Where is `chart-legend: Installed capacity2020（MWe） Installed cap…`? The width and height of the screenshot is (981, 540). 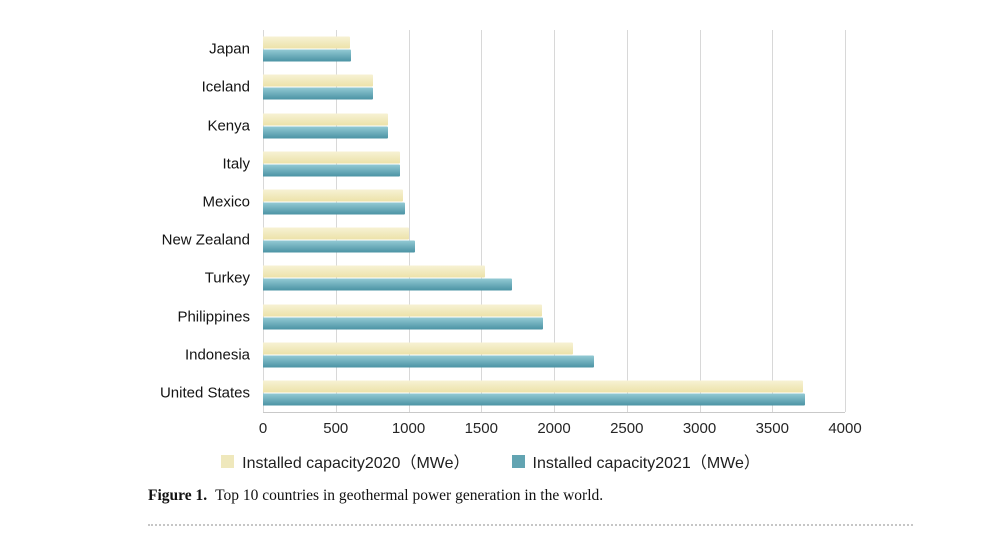 chart-legend: Installed capacity2020（MWe） Installed cap… is located at coordinates (490, 461).